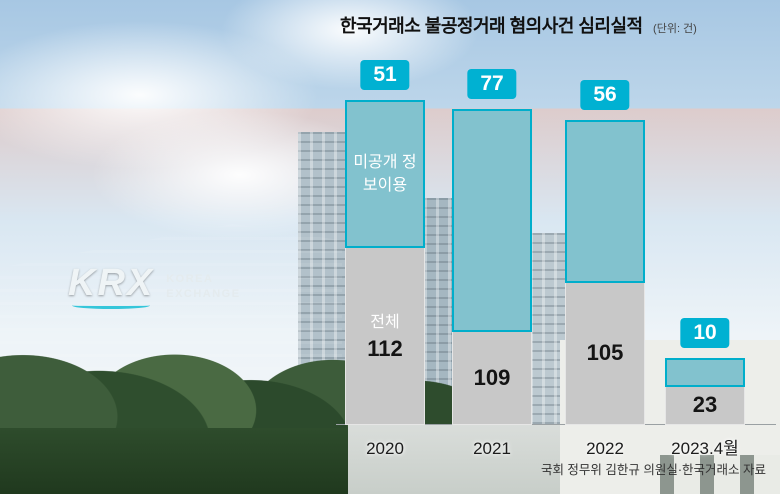 The height and width of the screenshot is (494, 780). Describe the element at coordinates (491, 26) in the screenshot. I see `chart-title-text: 한국거래소 불공정거래 혐의사건 심리실적` at that location.